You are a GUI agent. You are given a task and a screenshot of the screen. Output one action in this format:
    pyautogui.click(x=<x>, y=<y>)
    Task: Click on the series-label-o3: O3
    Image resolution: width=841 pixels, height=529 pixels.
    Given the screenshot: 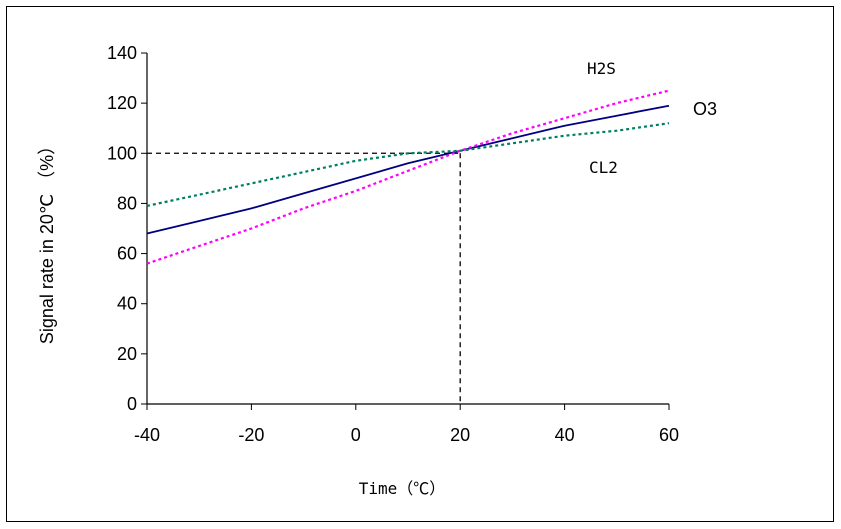 What is the action you would take?
    pyautogui.click(x=705, y=109)
    